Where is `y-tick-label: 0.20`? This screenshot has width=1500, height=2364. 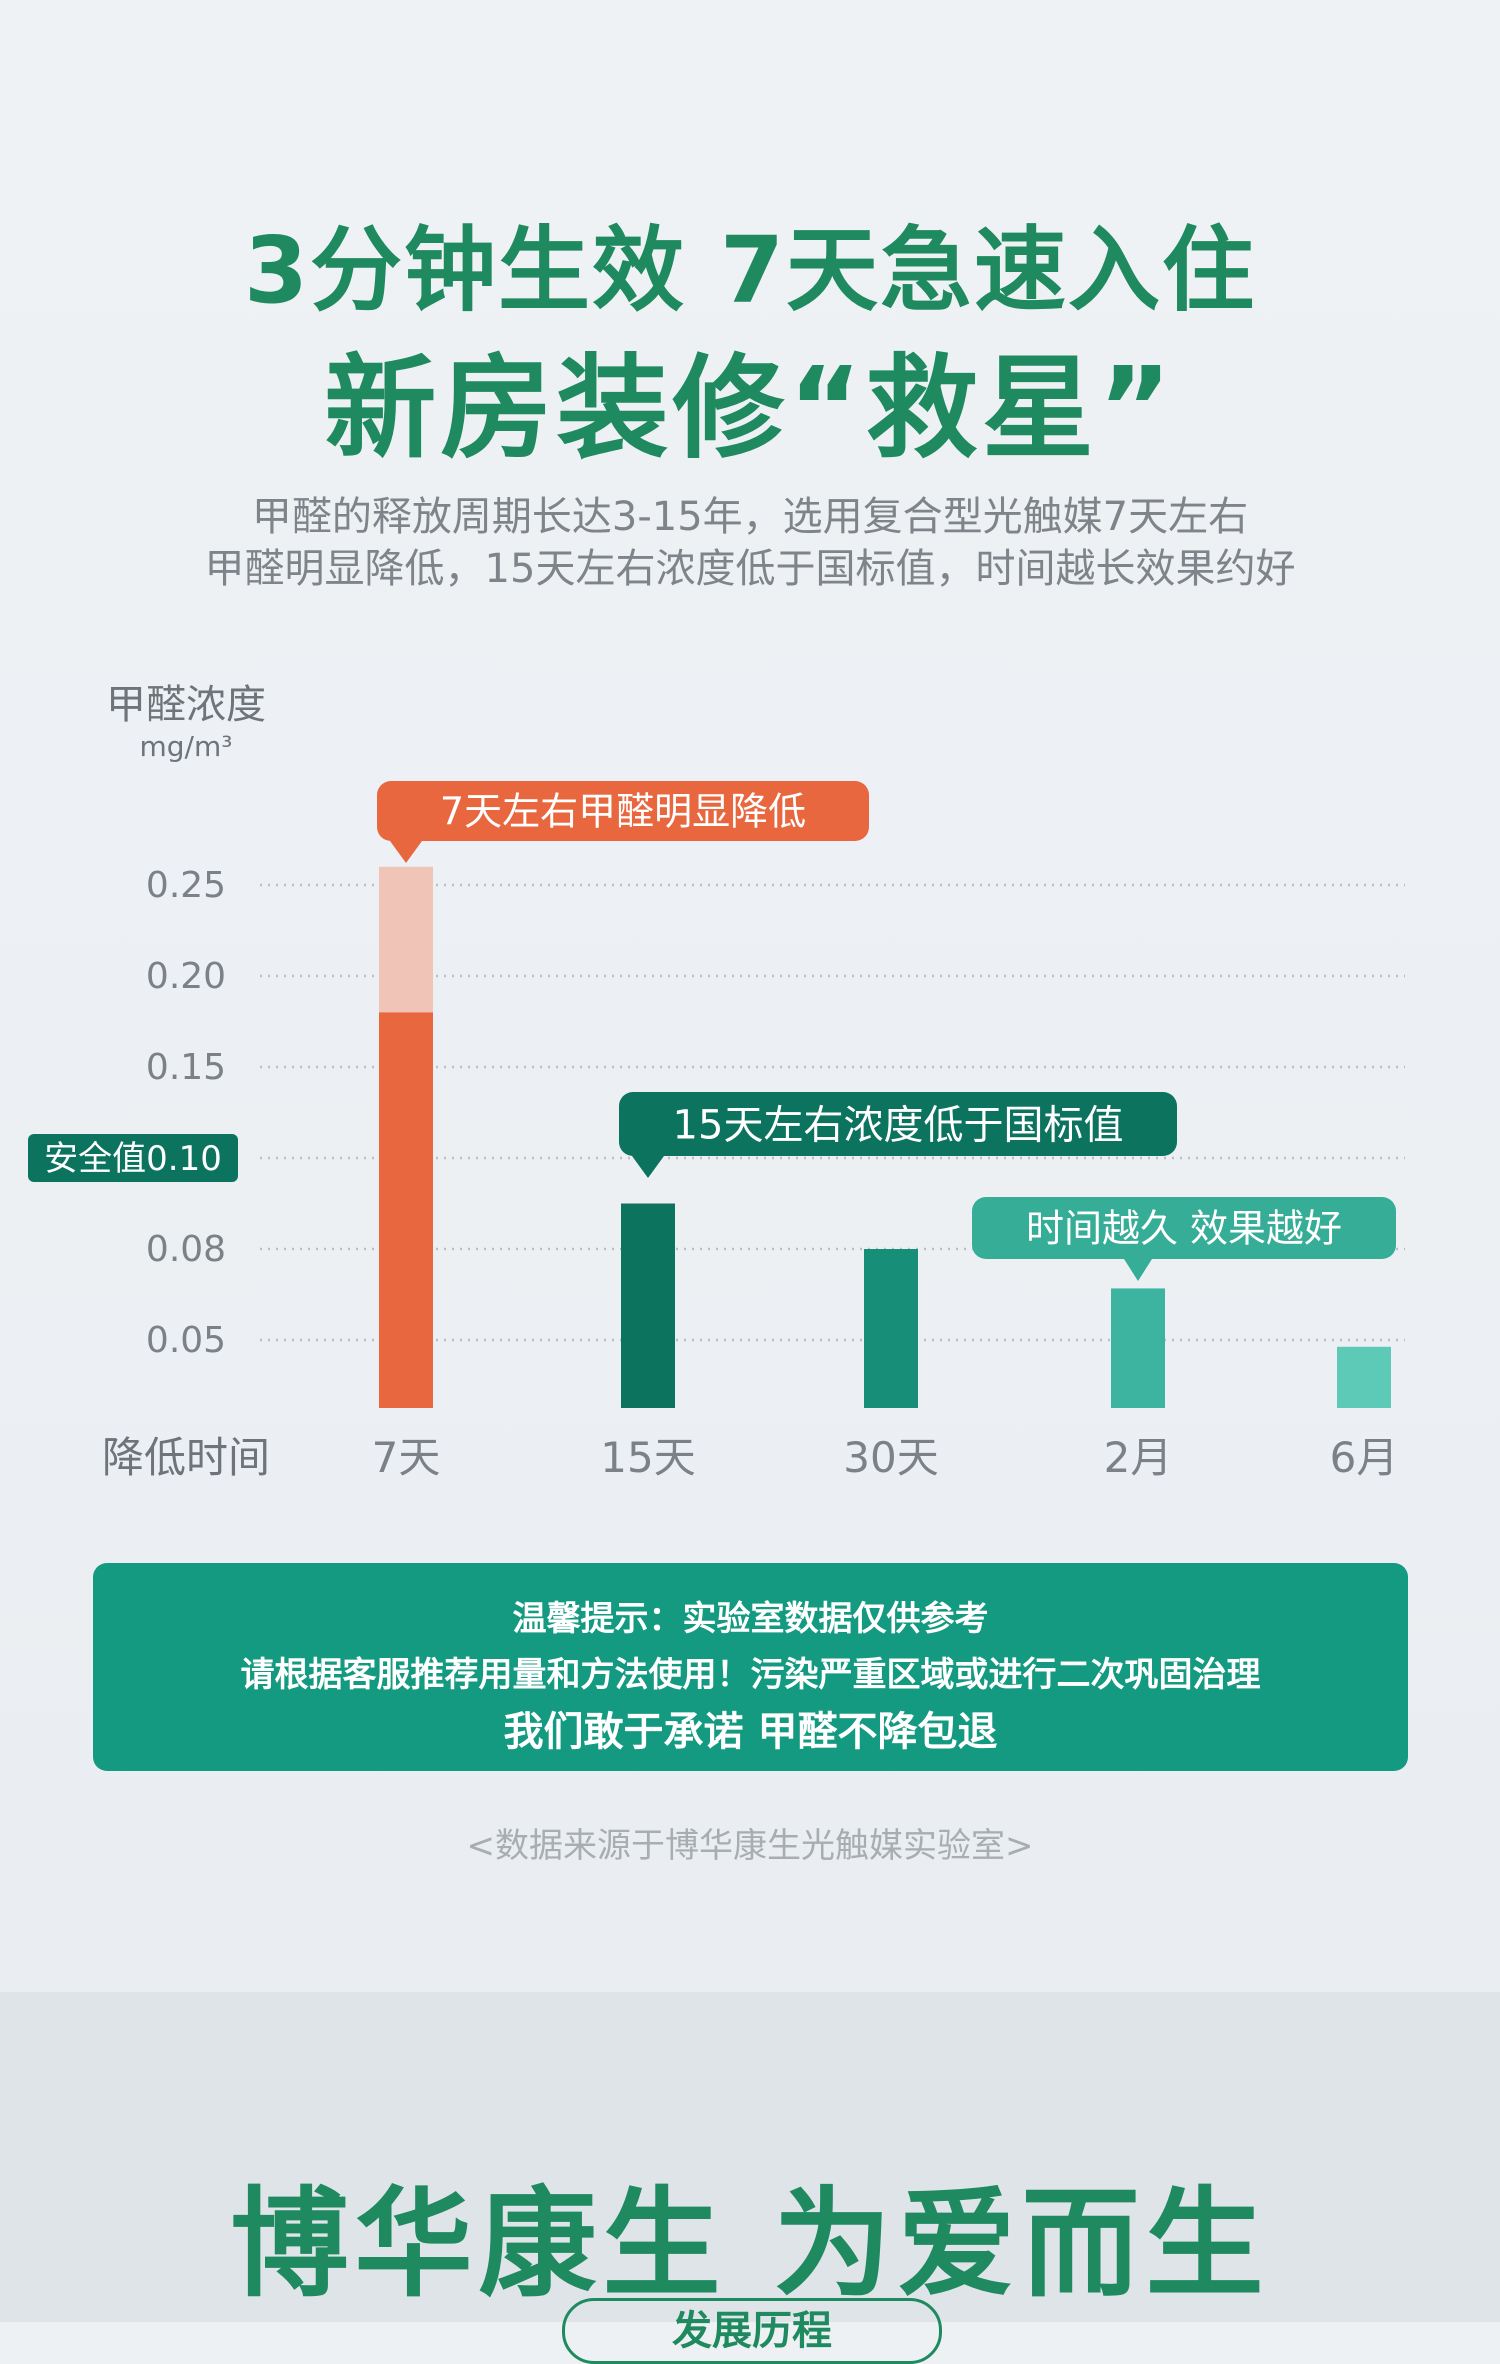
y-tick-label: 0.20 is located at coordinates (186, 976).